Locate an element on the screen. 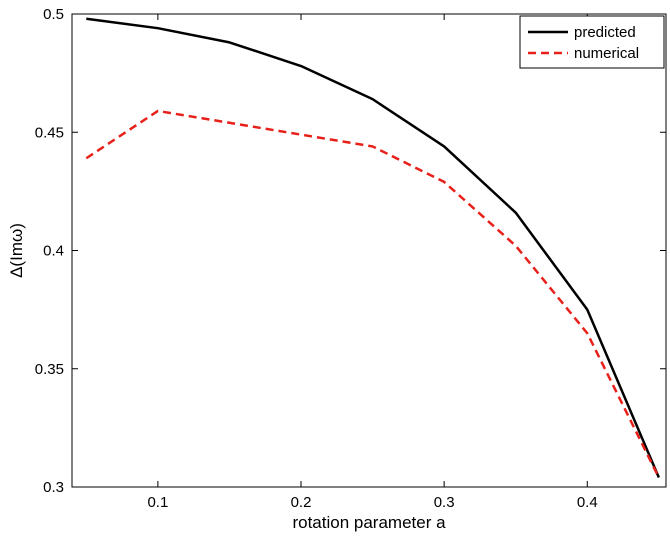 Image resolution: width=670 pixels, height=536 pixels. x-tick-label: 0.3 is located at coordinates (444, 502).